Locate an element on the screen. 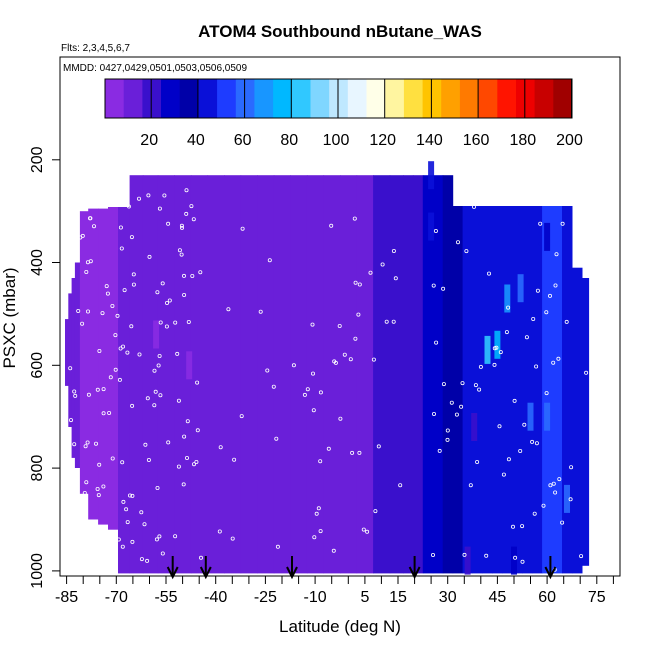  colorbar-tick-label: 20 is located at coordinates (149, 140).